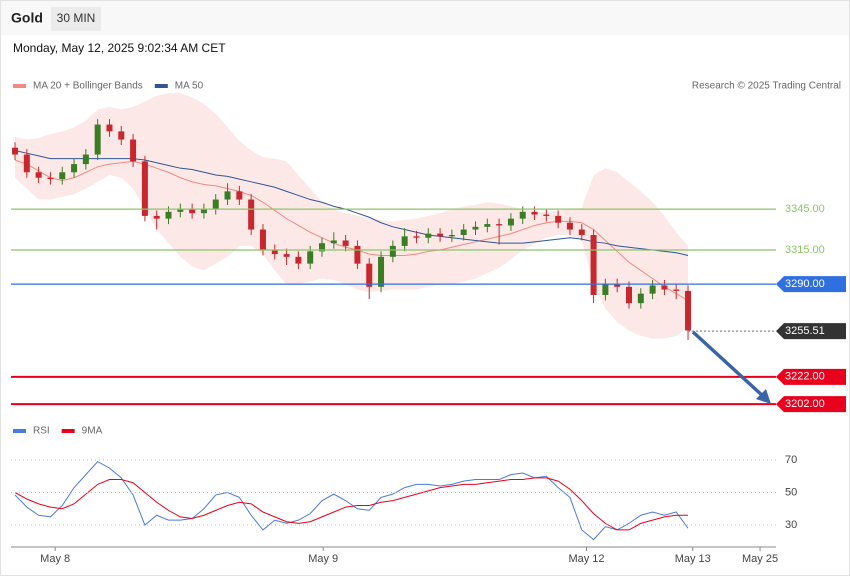  Describe the element at coordinates (805, 331) in the screenshot. I see `level-label: 3255.51` at that location.